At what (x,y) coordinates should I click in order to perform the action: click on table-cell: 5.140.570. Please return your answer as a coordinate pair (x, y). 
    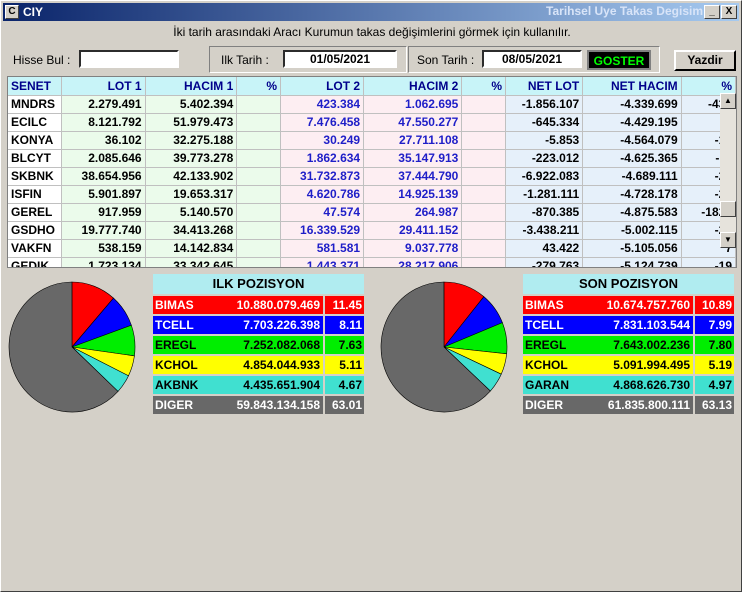
    Looking at the image, I should click on (191, 212).